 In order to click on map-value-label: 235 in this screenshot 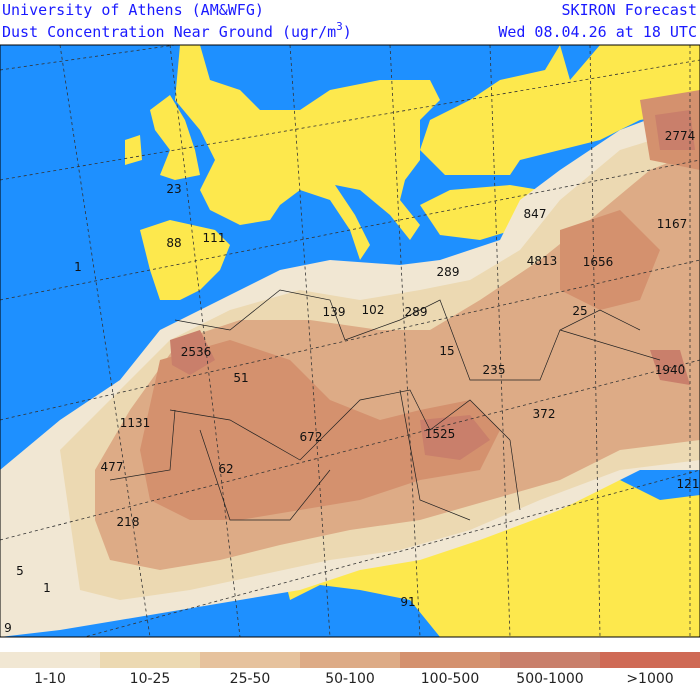, I will do `click(494, 370)`.